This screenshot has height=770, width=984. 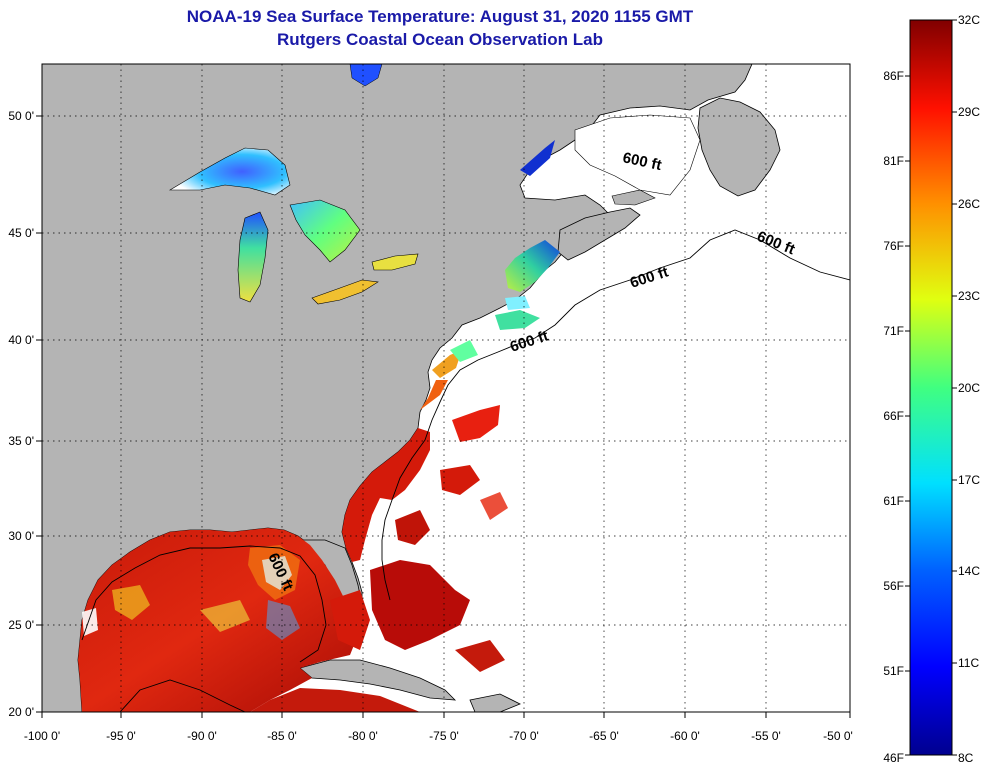 What do you see at coordinates (444, 736) in the screenshot?
I see `lon-tick-label: -75 0'` at bounding box center [444, 736].